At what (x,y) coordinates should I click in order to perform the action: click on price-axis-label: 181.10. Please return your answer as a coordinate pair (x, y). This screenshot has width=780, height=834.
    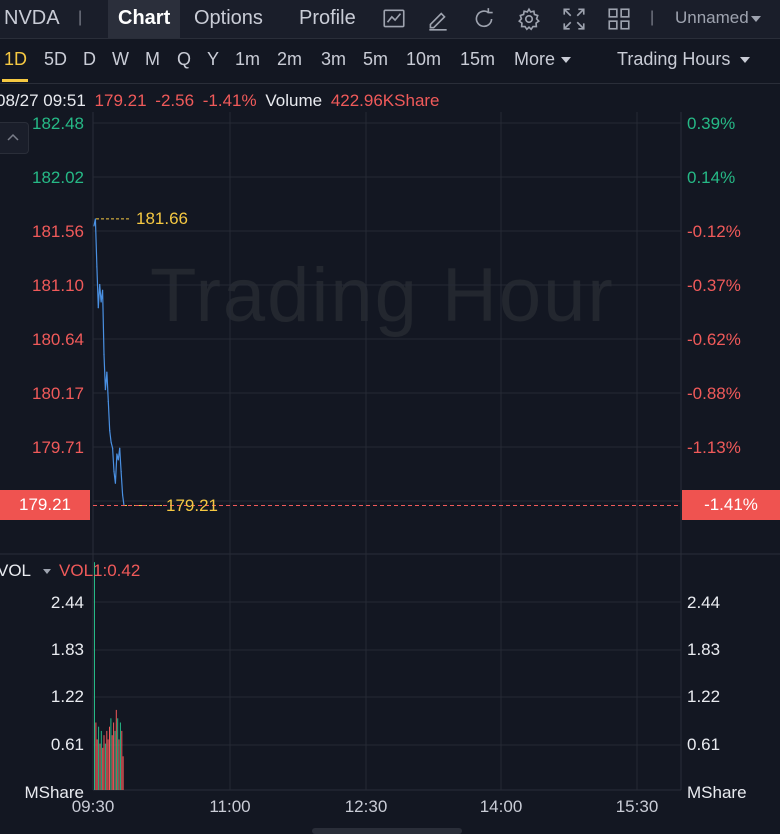
    Looking at the image, I should click on (58, 285).